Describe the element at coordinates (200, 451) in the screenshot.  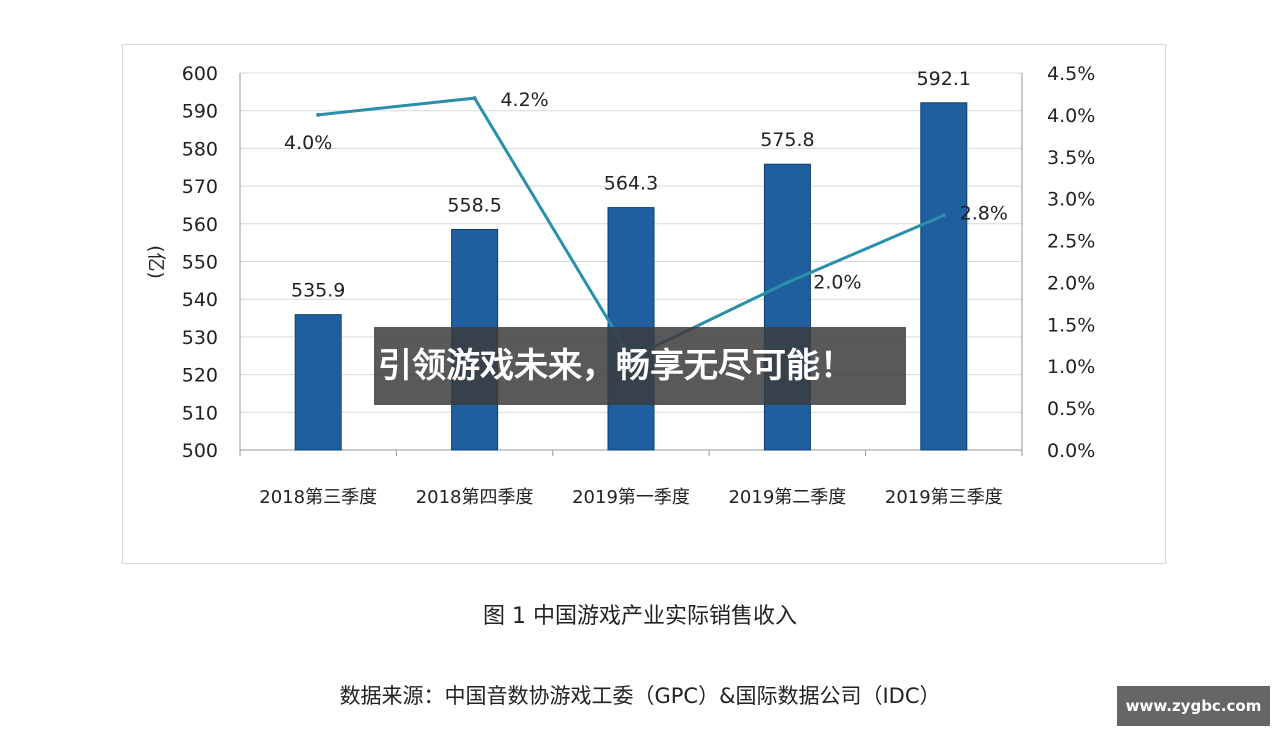
I see `y-tick-label: 500` at that location.